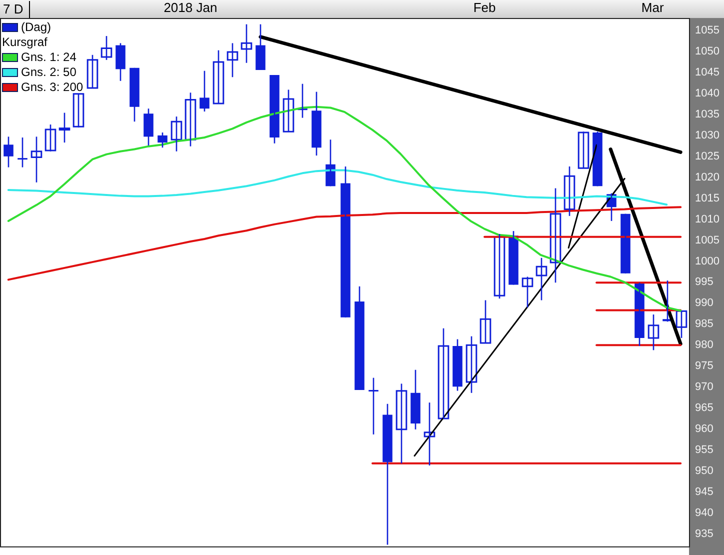 This screenshot has height=555, width=724. What do you see at coordinates (484, 7) in the screenshot?
I see `x-tick-label: Feb` at bounding box center [484, 7].